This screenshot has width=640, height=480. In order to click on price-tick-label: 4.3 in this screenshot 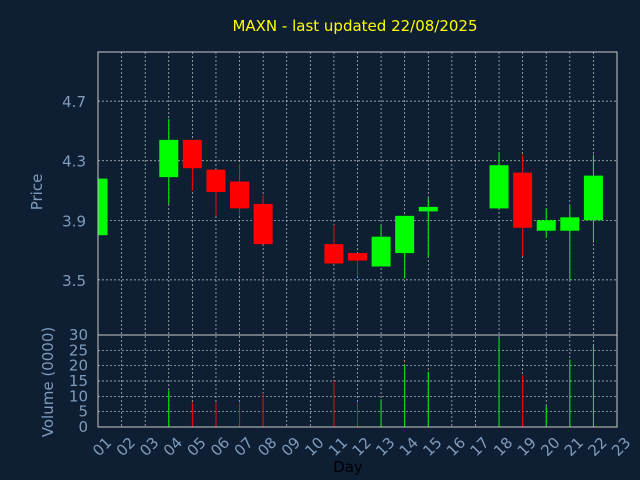, I will do `click(74, 162)`.